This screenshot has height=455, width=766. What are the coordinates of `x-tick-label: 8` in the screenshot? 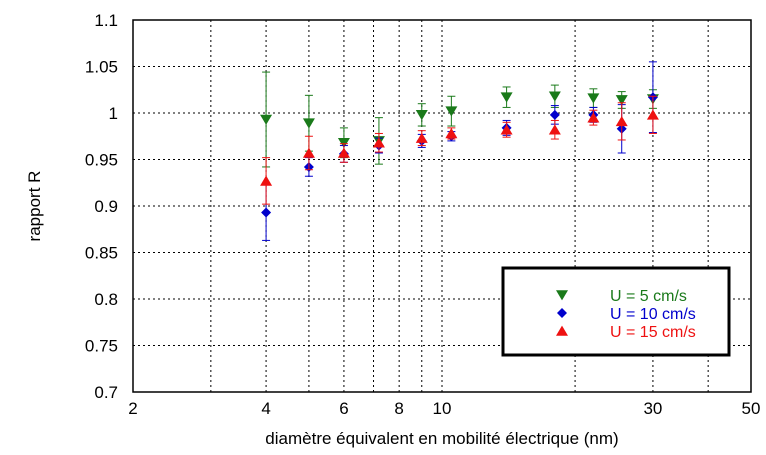 It's located at (398, 408).